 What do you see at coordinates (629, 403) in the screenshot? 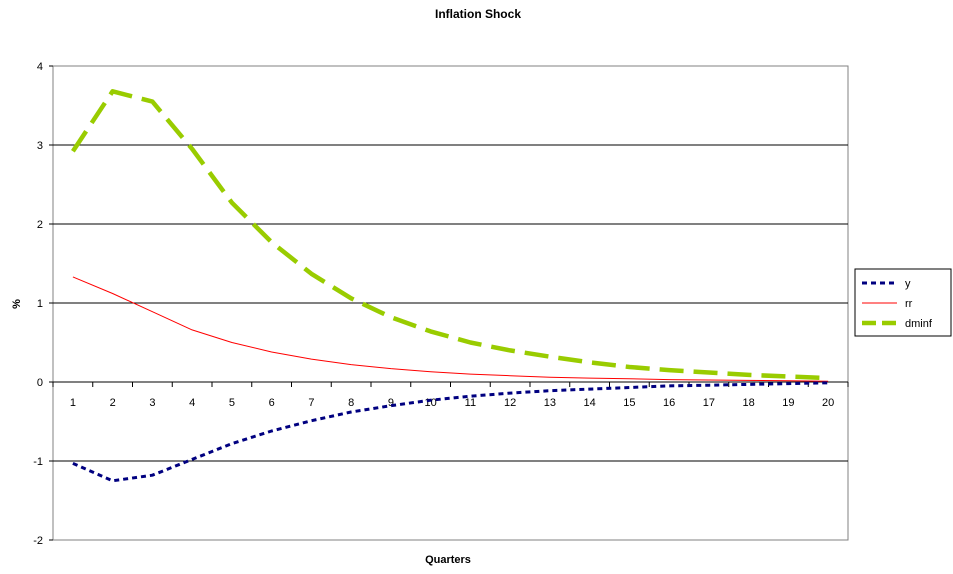
I see `x-tick-label: 15` at bounding box center [629, 403].